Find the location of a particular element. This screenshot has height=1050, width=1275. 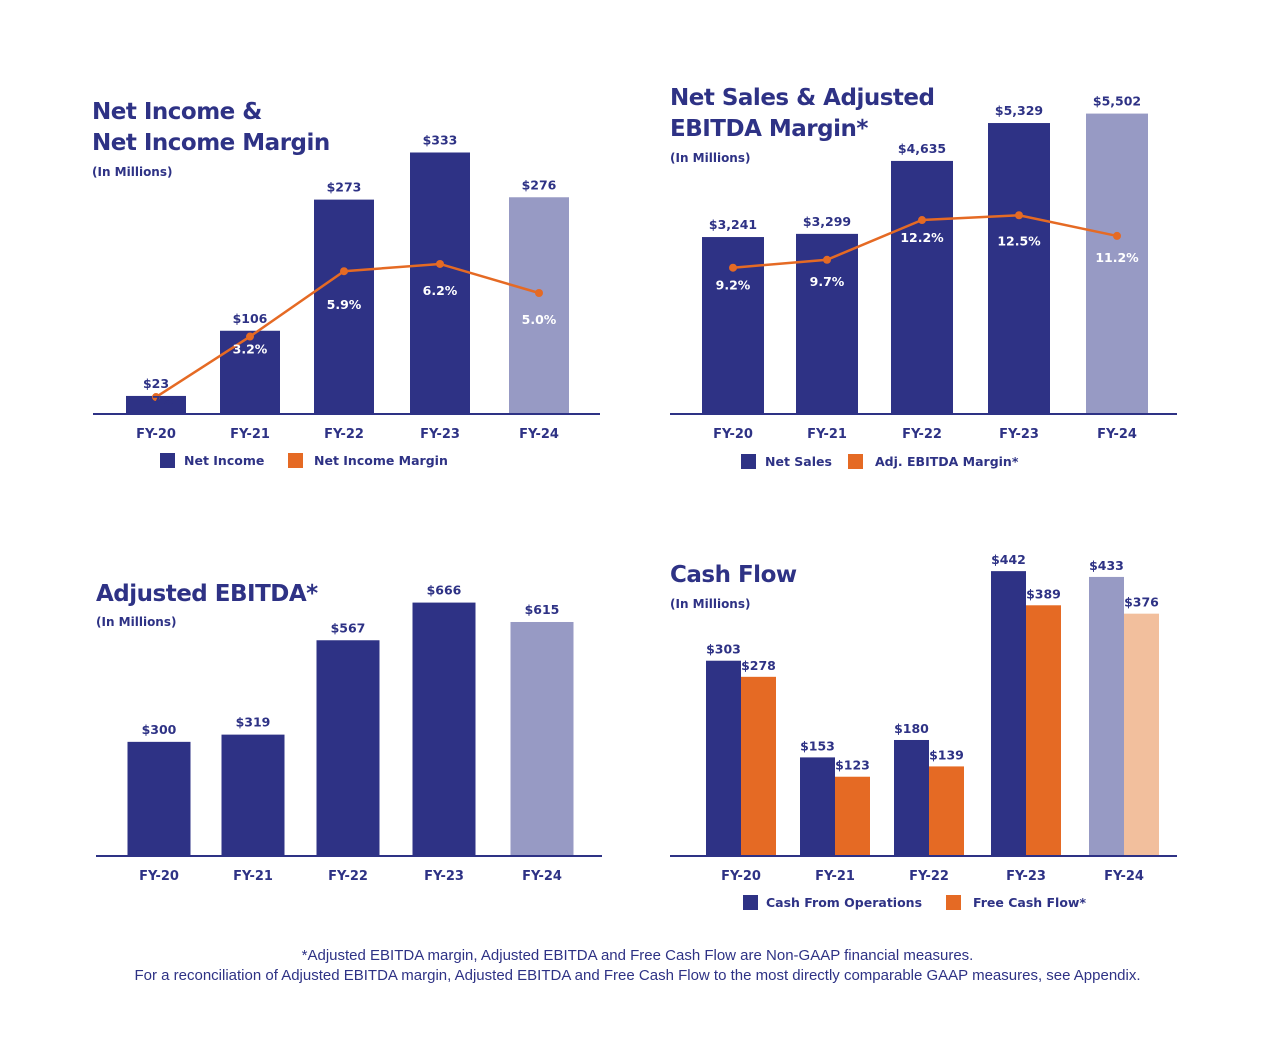

adj-ebitda-tick-label: FY-20 is located at coordinates (159, 876).